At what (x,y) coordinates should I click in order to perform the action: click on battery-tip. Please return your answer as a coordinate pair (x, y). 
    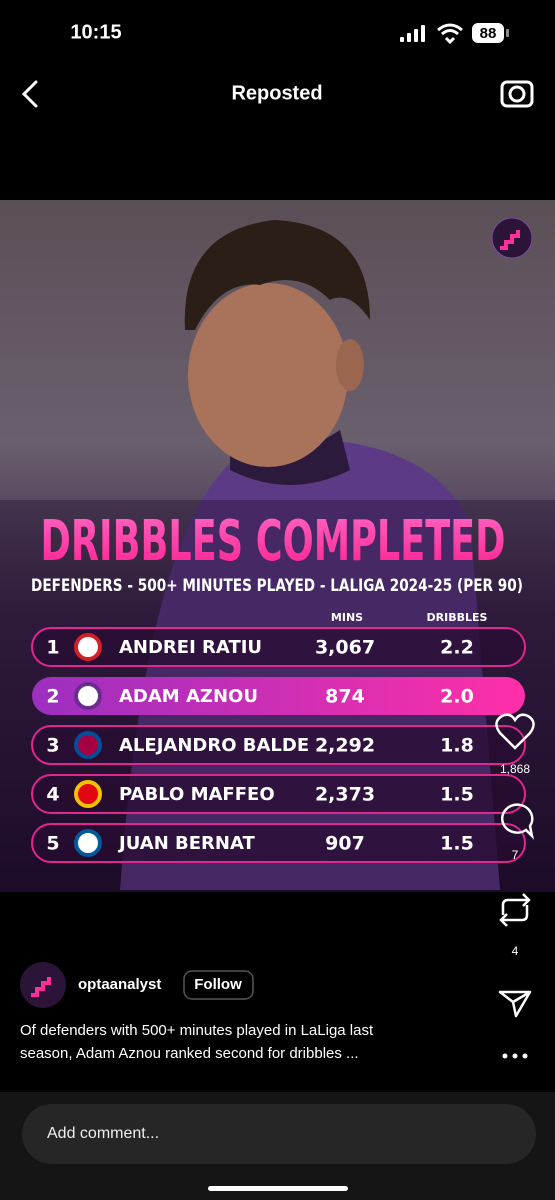
    Looking at the image, I should click on (507, 33).